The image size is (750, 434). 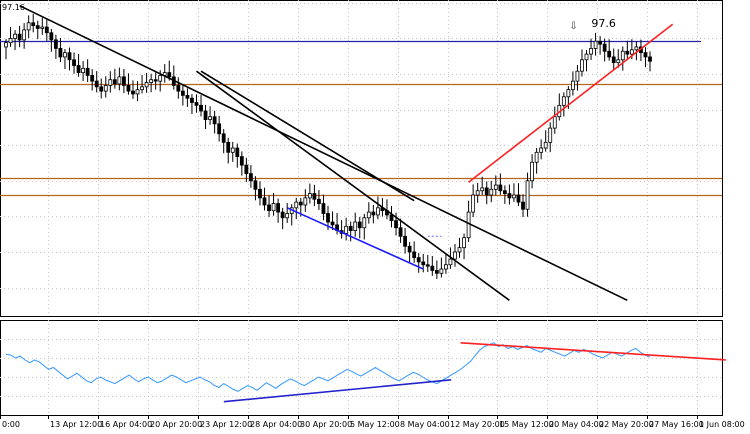 What do you see at coordinates (425, 424) in the screenshot?
I see `x-axis-tick-label: 8 May 04:00` at bounding box center [425, 424].